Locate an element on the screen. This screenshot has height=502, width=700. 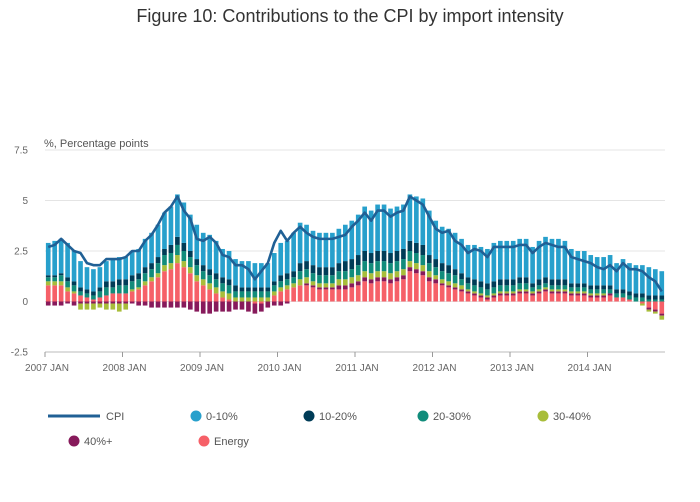
legend-label: 40%+ is located at coordinates (98, 442).